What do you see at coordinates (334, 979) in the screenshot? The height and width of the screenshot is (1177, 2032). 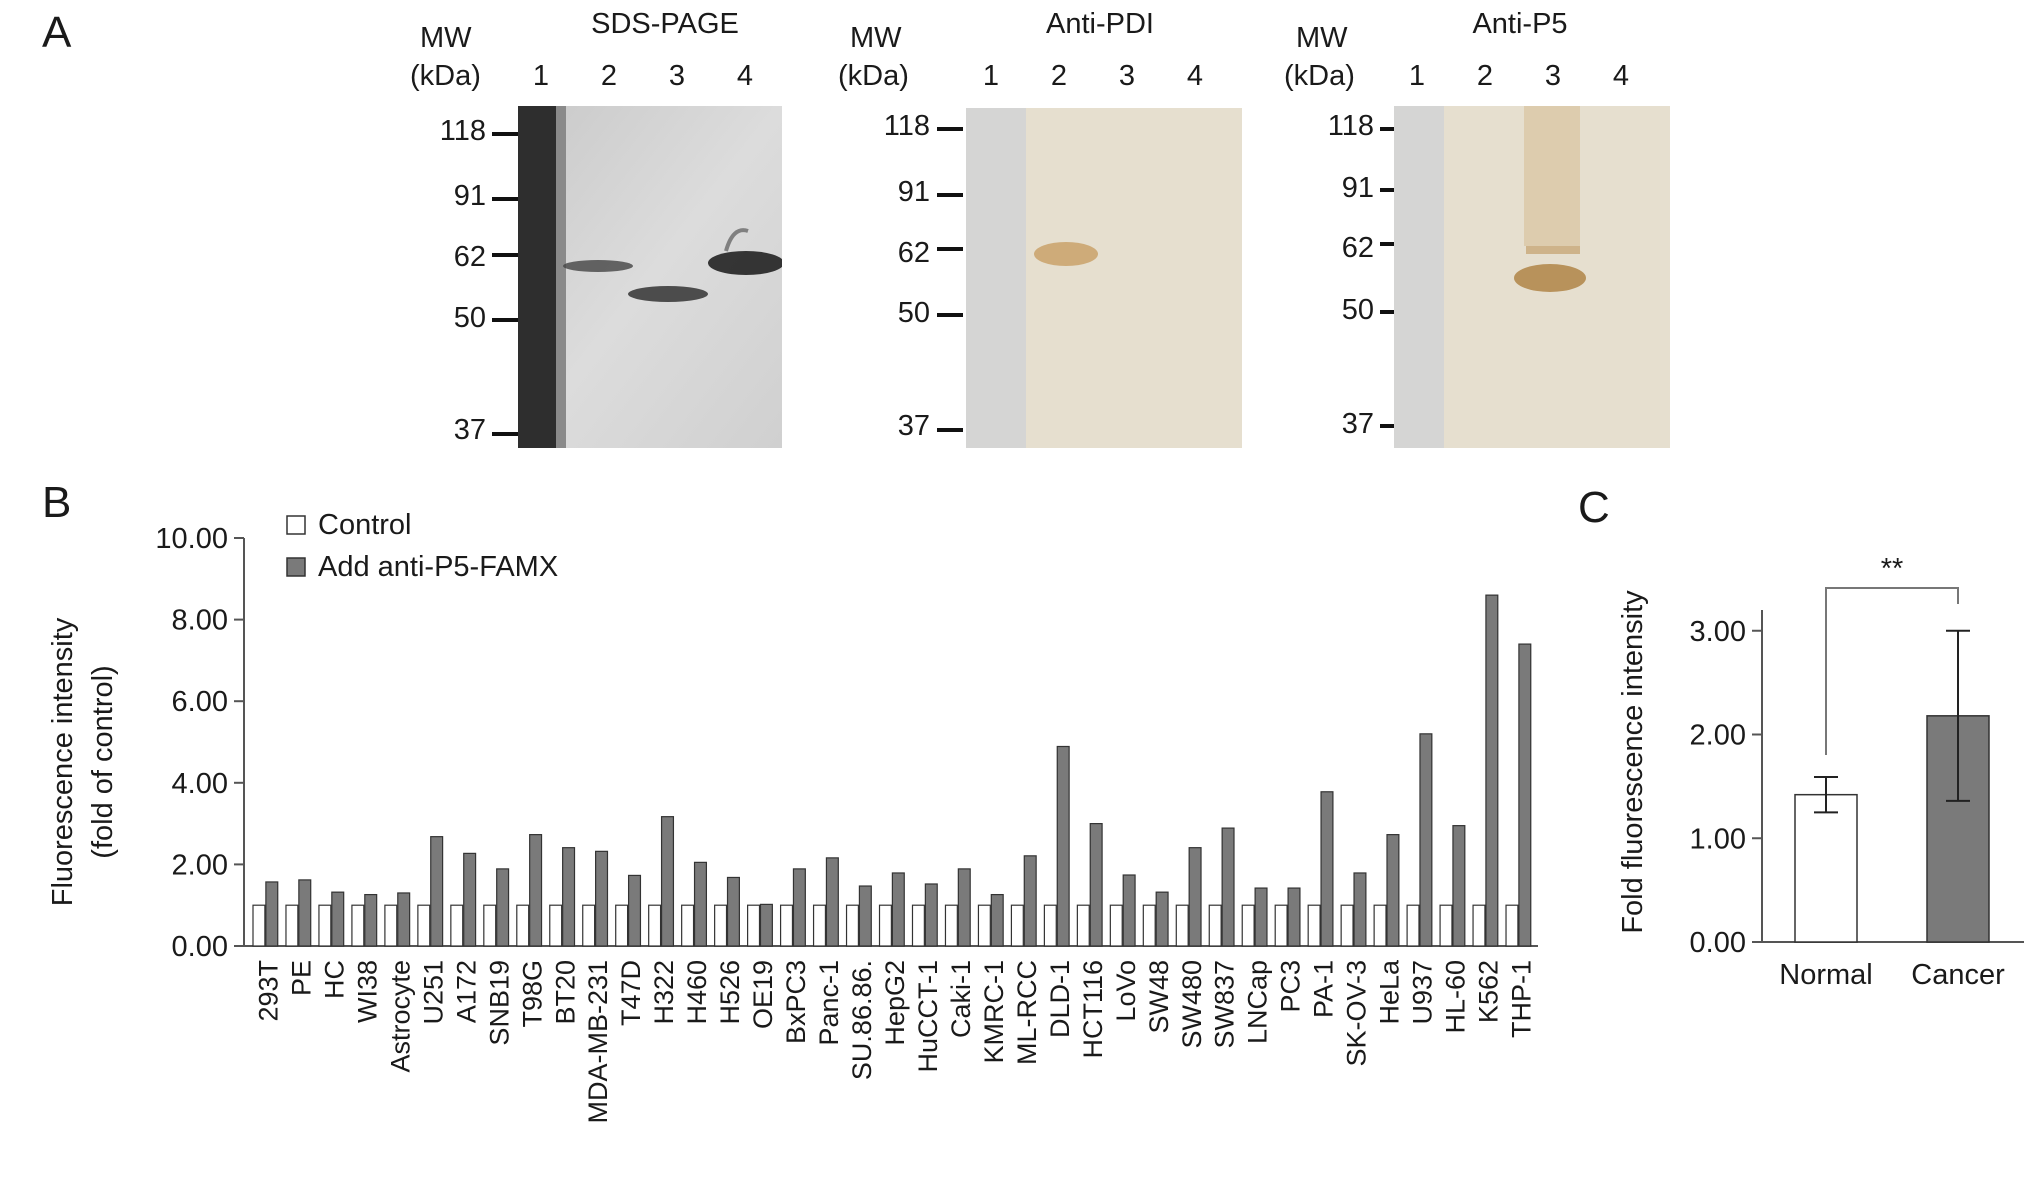 I see `x-tick-label: HC` at bounding box center [334, 979].